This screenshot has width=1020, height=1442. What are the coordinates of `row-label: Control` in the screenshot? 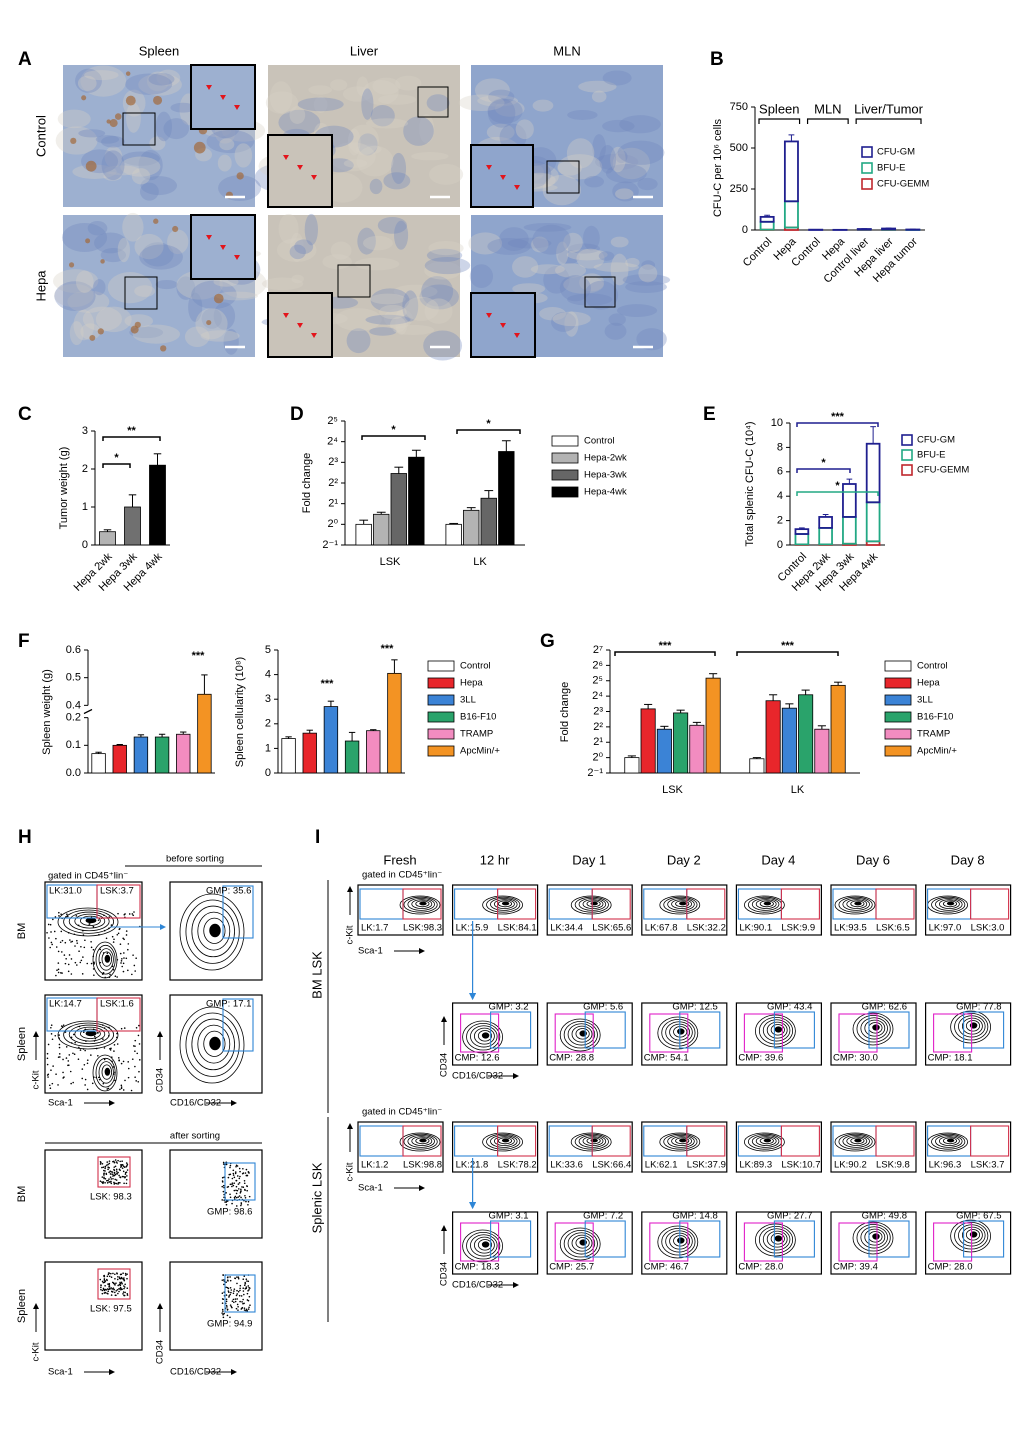 It's located at (40, 136).